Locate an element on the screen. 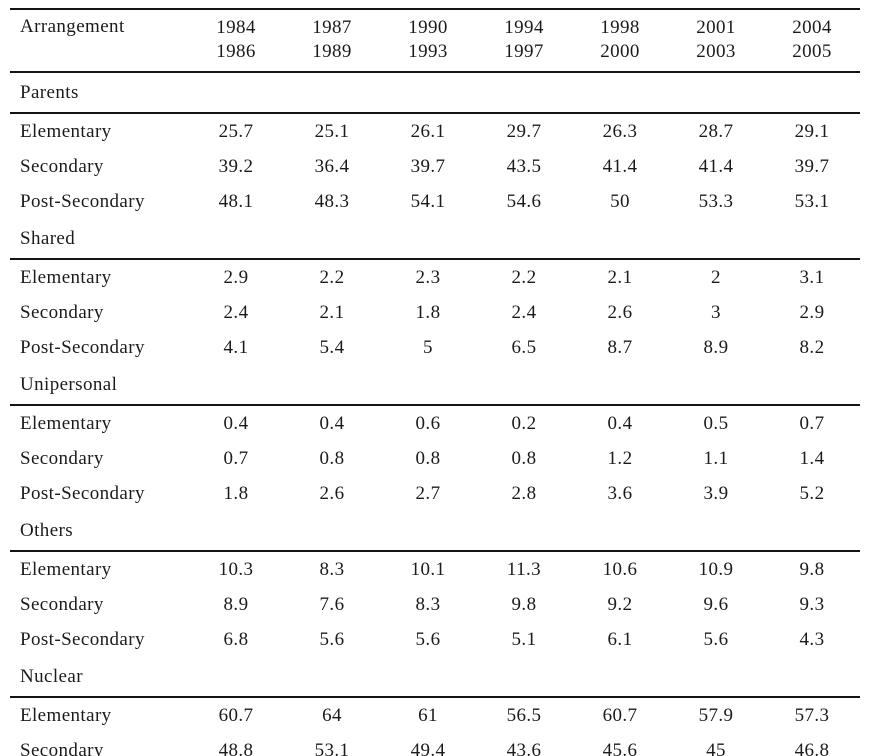  column-header-years: 1984 1986 is located at coordinates (236, 40).